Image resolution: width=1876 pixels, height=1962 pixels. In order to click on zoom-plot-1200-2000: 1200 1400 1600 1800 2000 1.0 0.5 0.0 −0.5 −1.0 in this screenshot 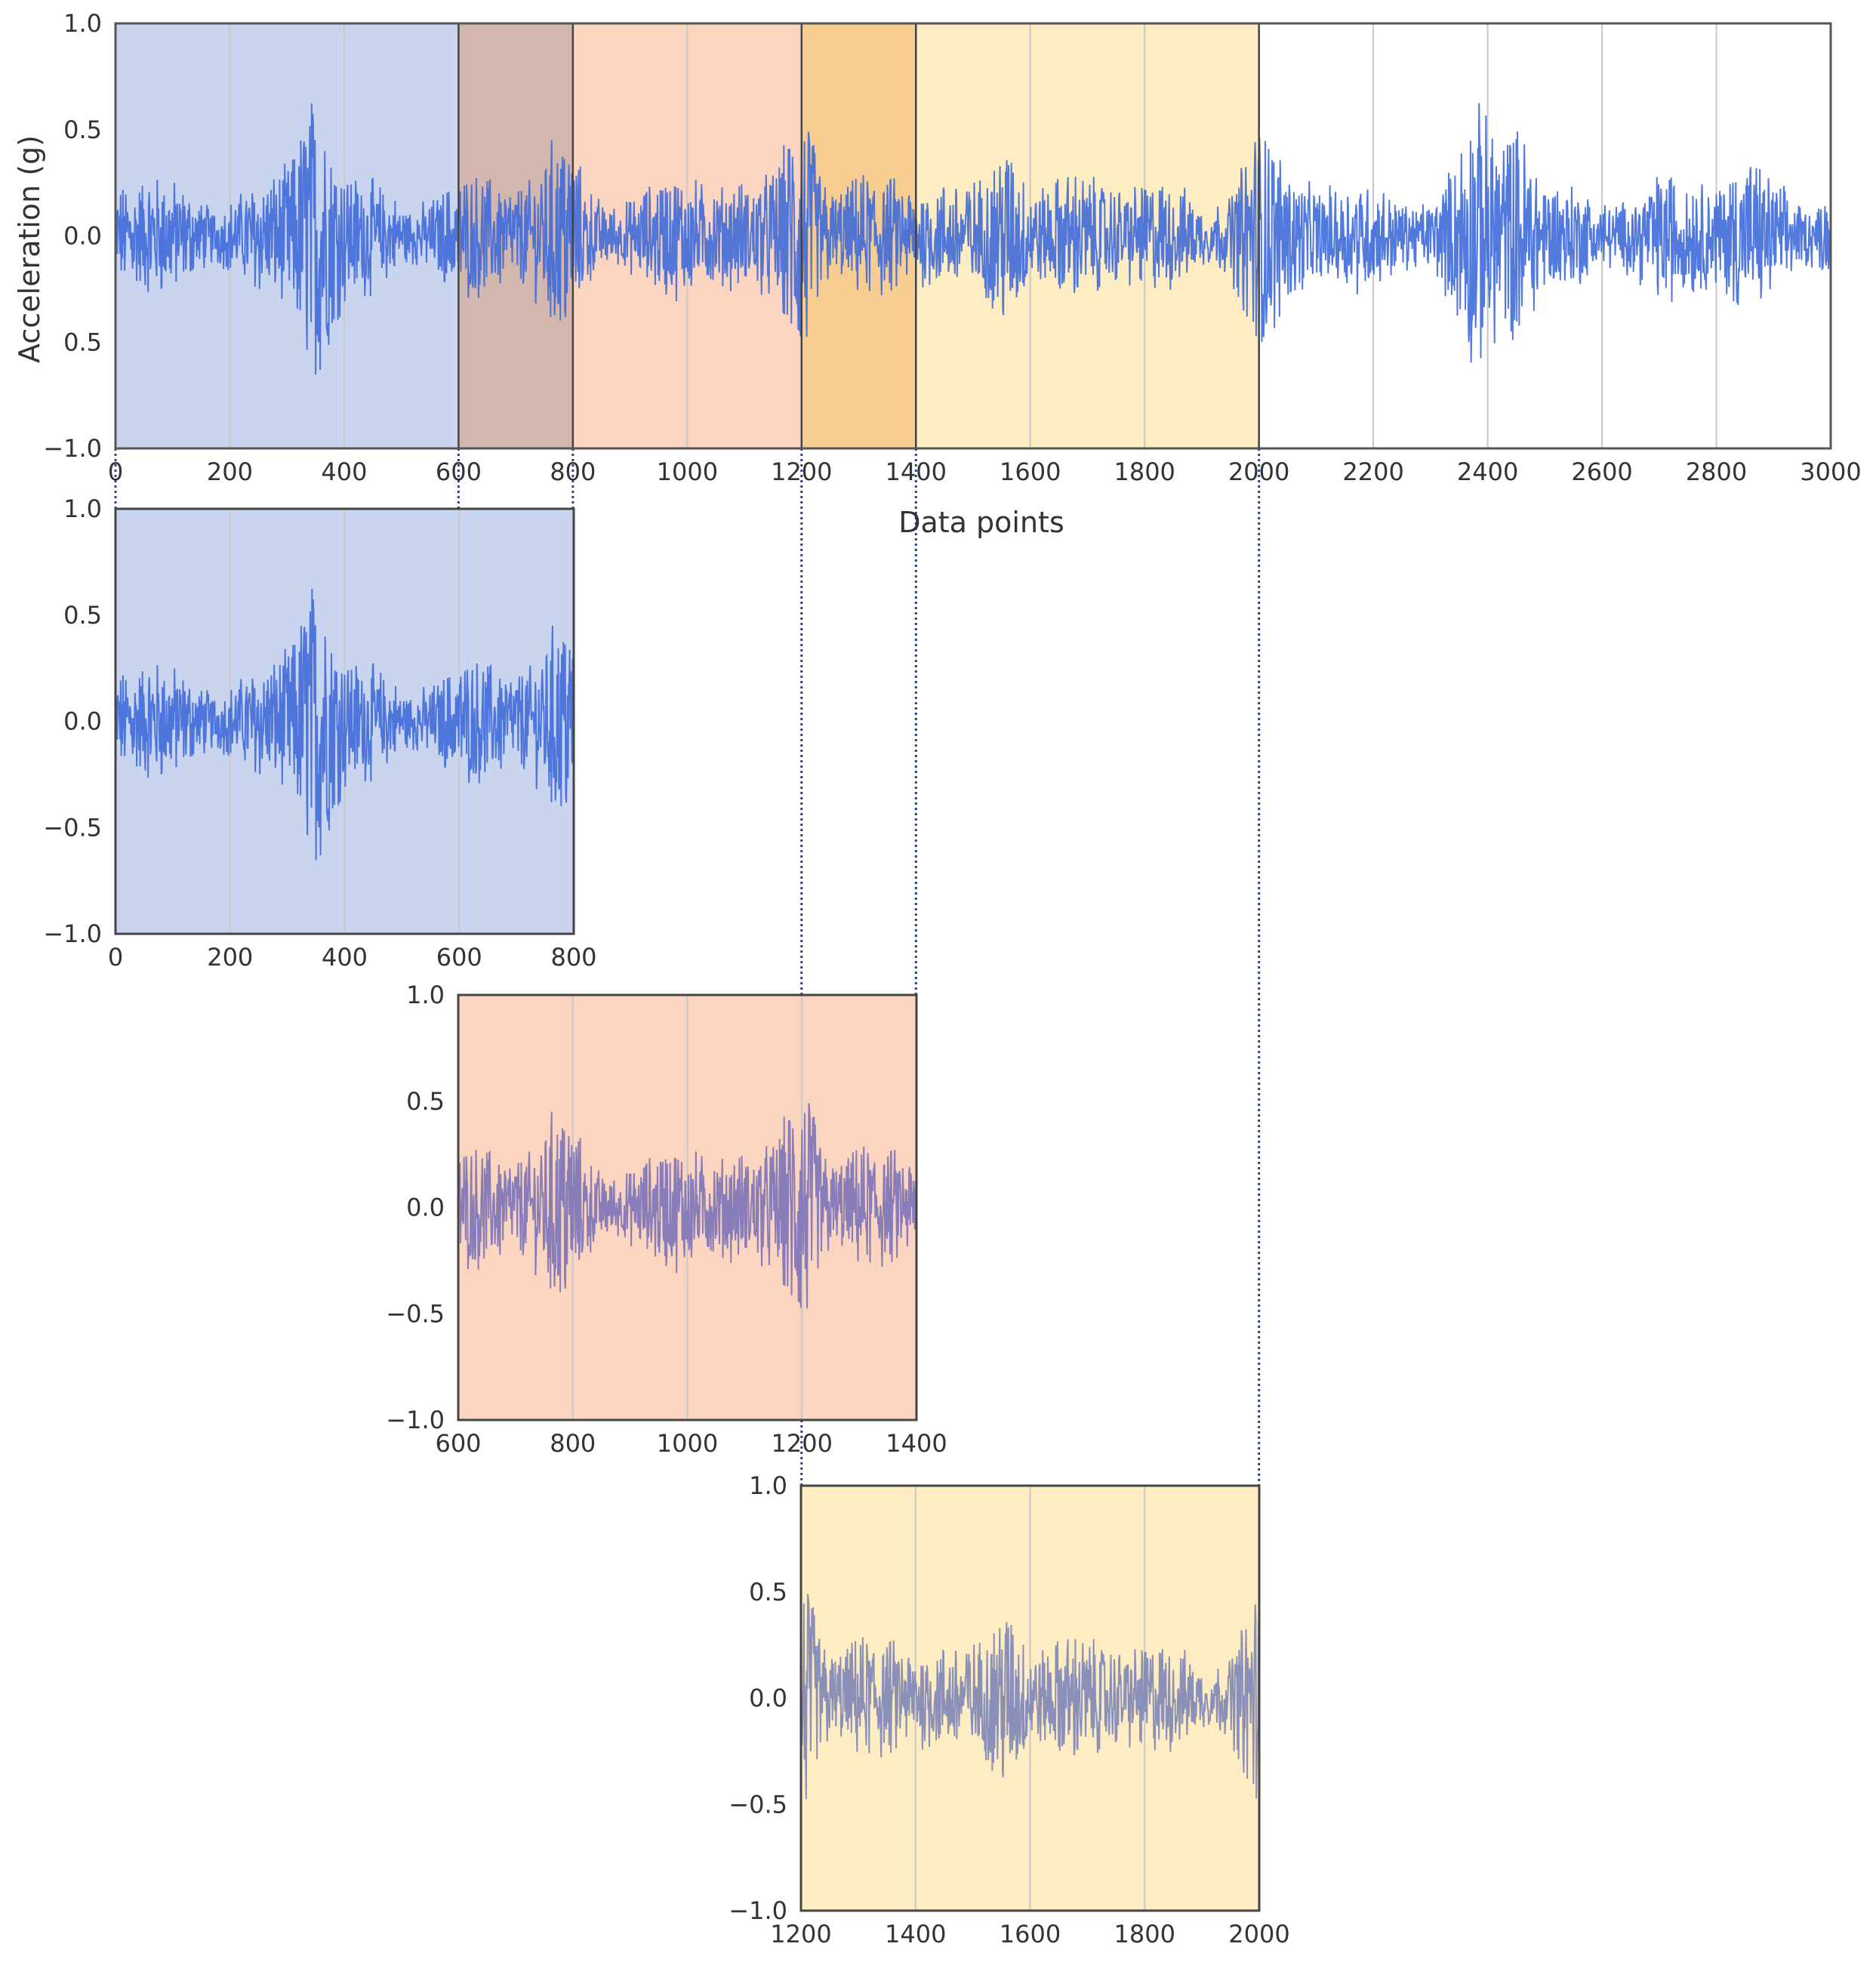, I will do `click(1009, 1709)`.